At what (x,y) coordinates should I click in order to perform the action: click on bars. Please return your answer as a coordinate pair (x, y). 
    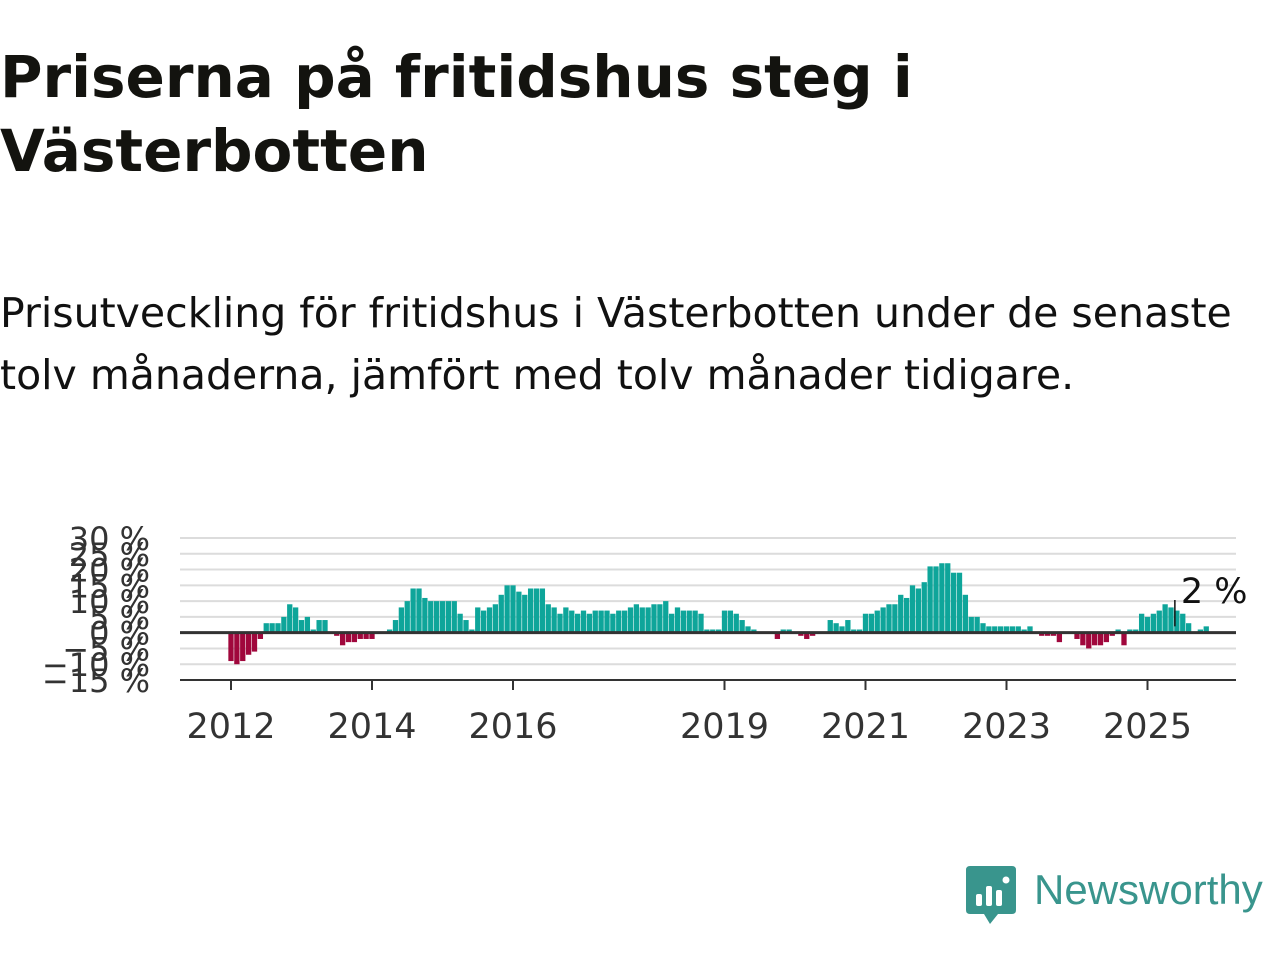
    Looking at the image, I should click on (718, 614).